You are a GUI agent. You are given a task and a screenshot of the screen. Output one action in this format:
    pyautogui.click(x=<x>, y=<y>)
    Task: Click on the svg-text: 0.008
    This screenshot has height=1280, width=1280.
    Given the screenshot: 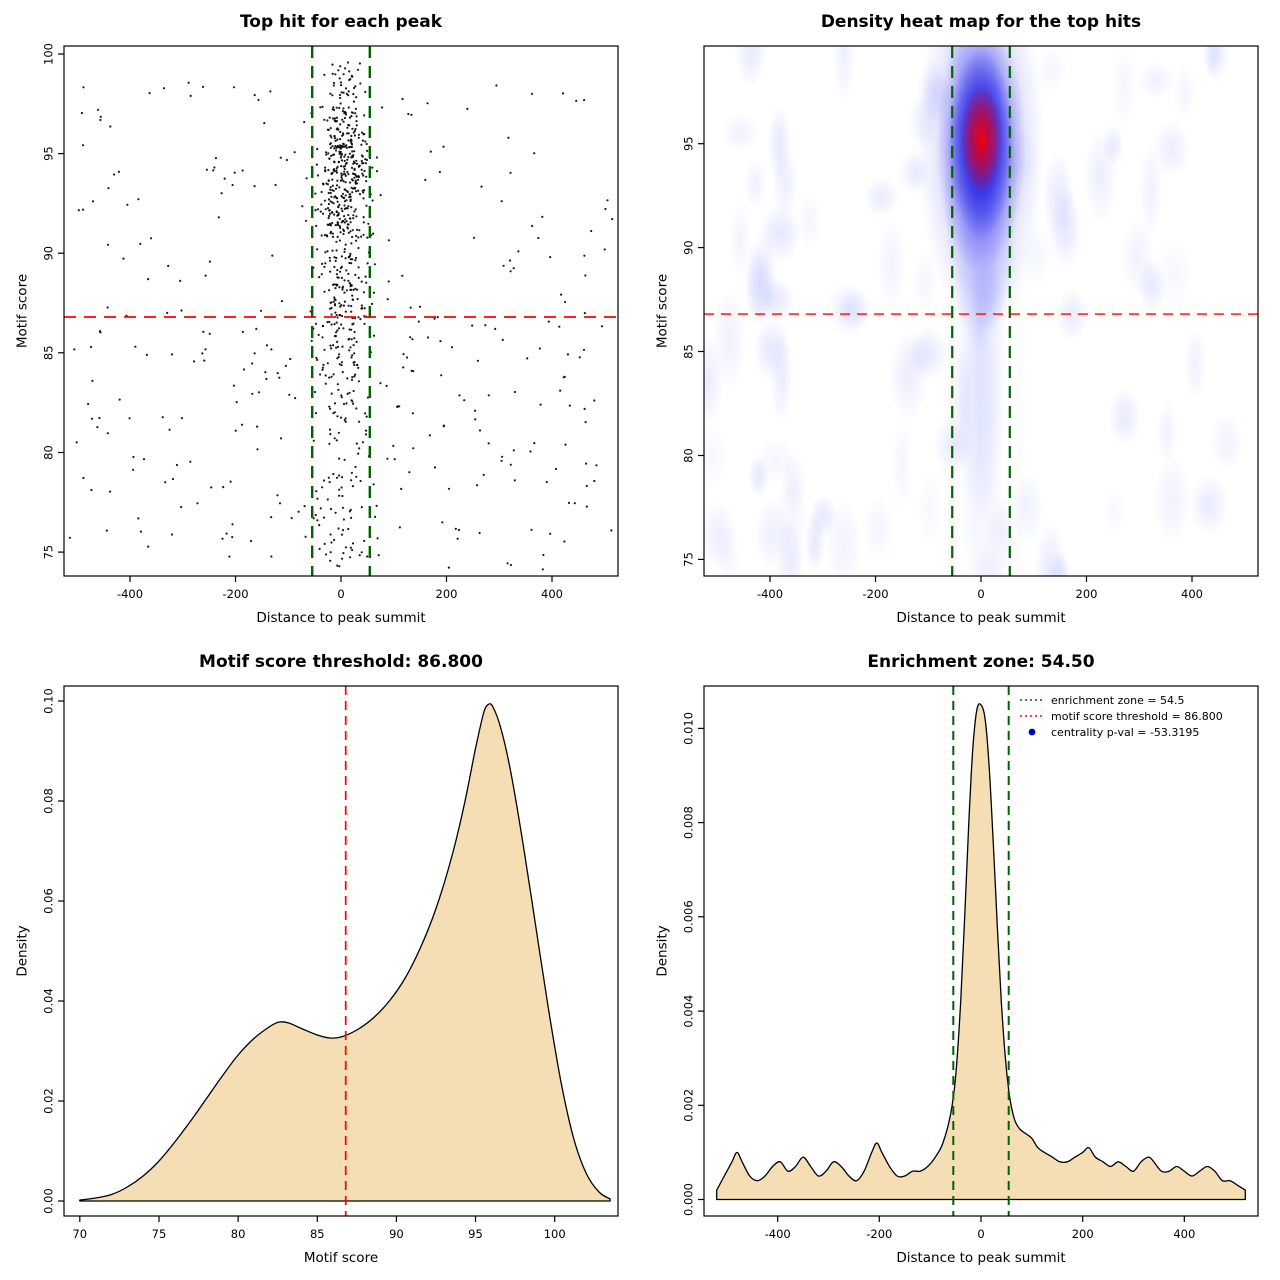 What is the action you would take?
    pyautogui.click(x=689, y=822)
    